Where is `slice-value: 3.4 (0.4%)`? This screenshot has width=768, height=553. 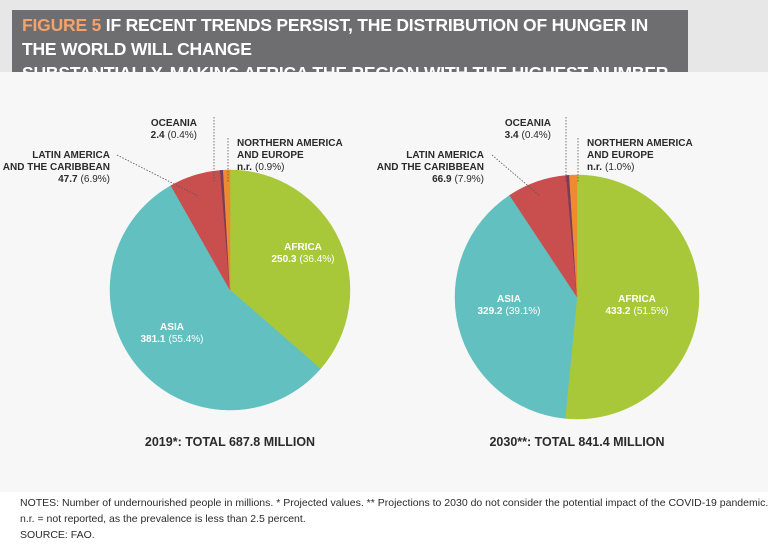 slice-value: 3.4 (0.4%) is located at coordinates (528, 135).